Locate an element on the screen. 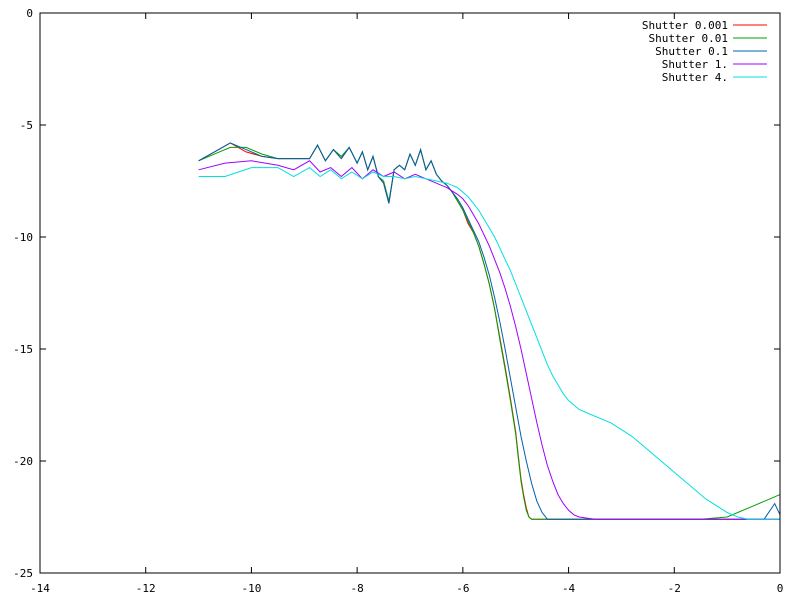 This screenshot has width=800, height=600. x-tick-label: -14 is located at coordinates (40, 588).